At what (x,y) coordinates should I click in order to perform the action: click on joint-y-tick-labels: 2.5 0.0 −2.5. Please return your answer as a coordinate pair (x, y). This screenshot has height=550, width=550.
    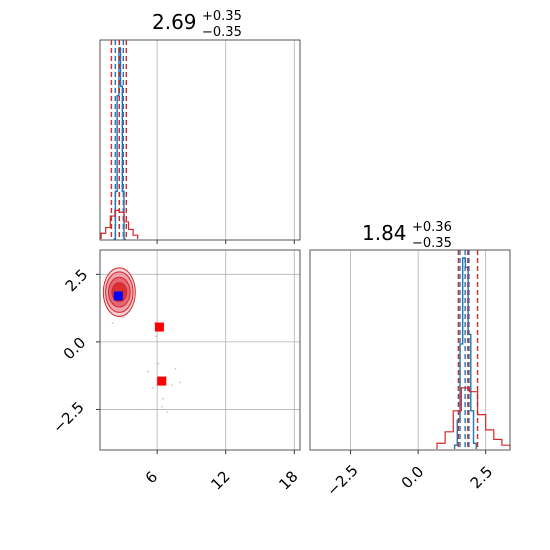
    Looking at the image, I should click on (70, 351).